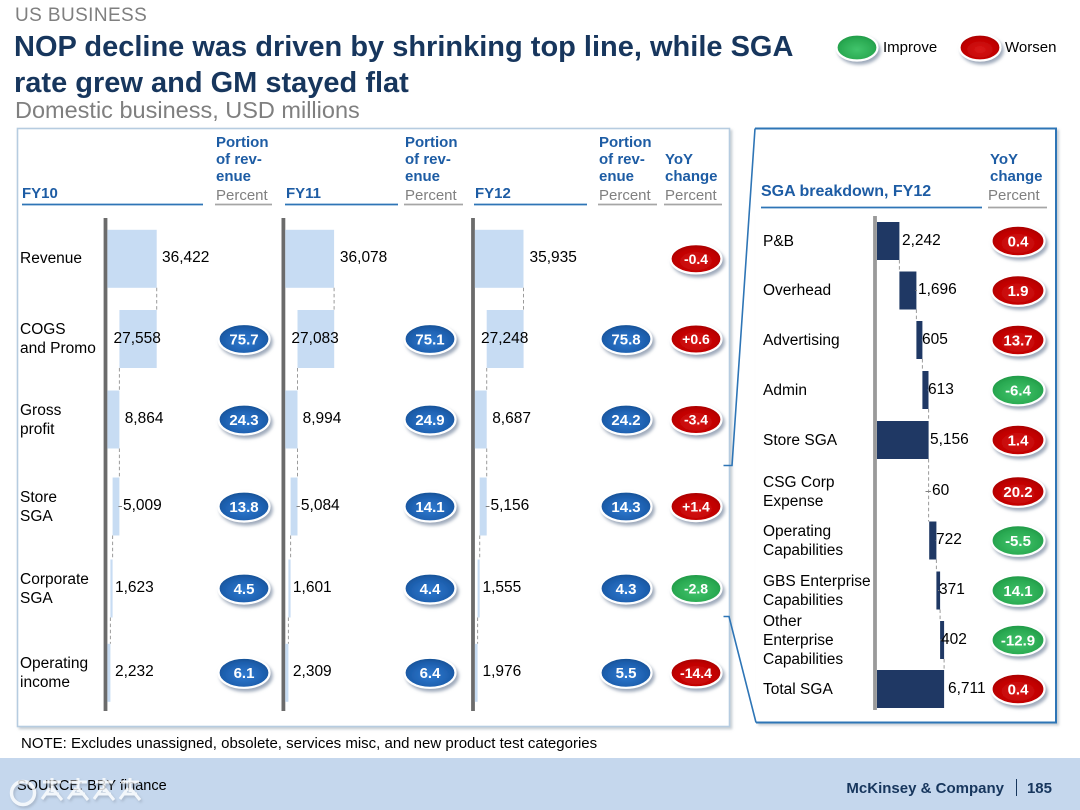 The width and height of the screenshot is (1080, 810). Describe the element at coordinates (625, 420) in the screenshot. I see `svg-text: 24.2` at that location.